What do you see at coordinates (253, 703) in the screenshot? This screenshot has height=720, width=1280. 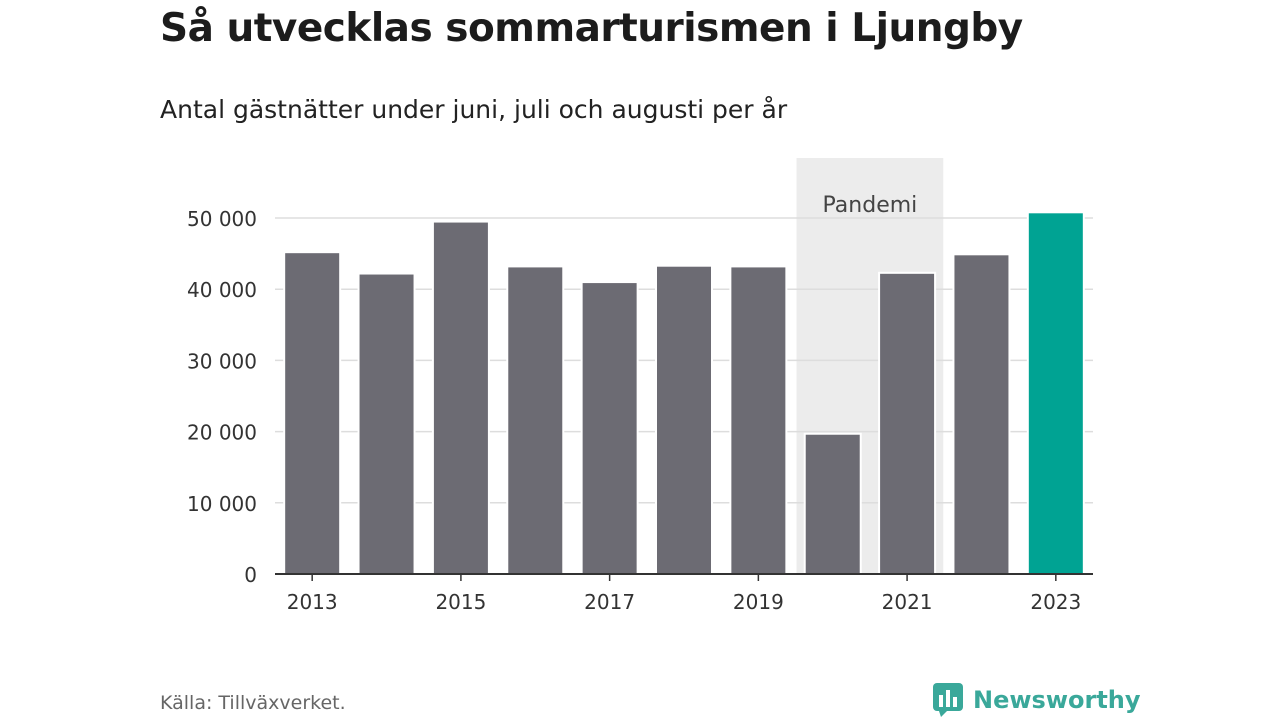 I see `source-note: Källa: Tillväxverket.` at bounding box center [253, 703].